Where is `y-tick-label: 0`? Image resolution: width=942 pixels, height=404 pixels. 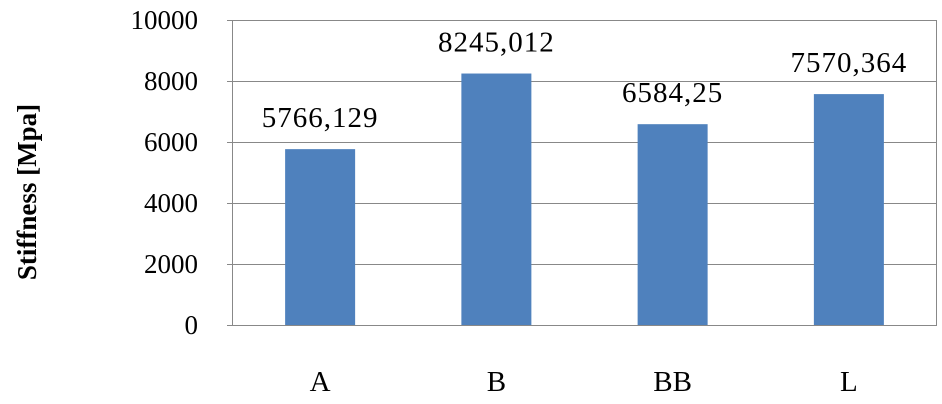
y-tick-label: 0 is located at coordinates (192, 325).